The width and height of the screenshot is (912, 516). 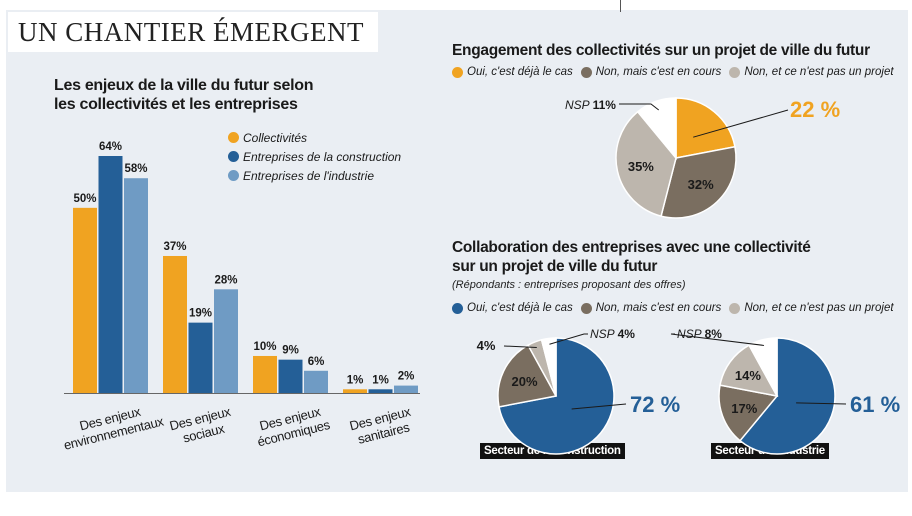 What do you see at coordinates (620, 6) in the screenshot?
I see `separator-line` at bounding box center [620, 6].